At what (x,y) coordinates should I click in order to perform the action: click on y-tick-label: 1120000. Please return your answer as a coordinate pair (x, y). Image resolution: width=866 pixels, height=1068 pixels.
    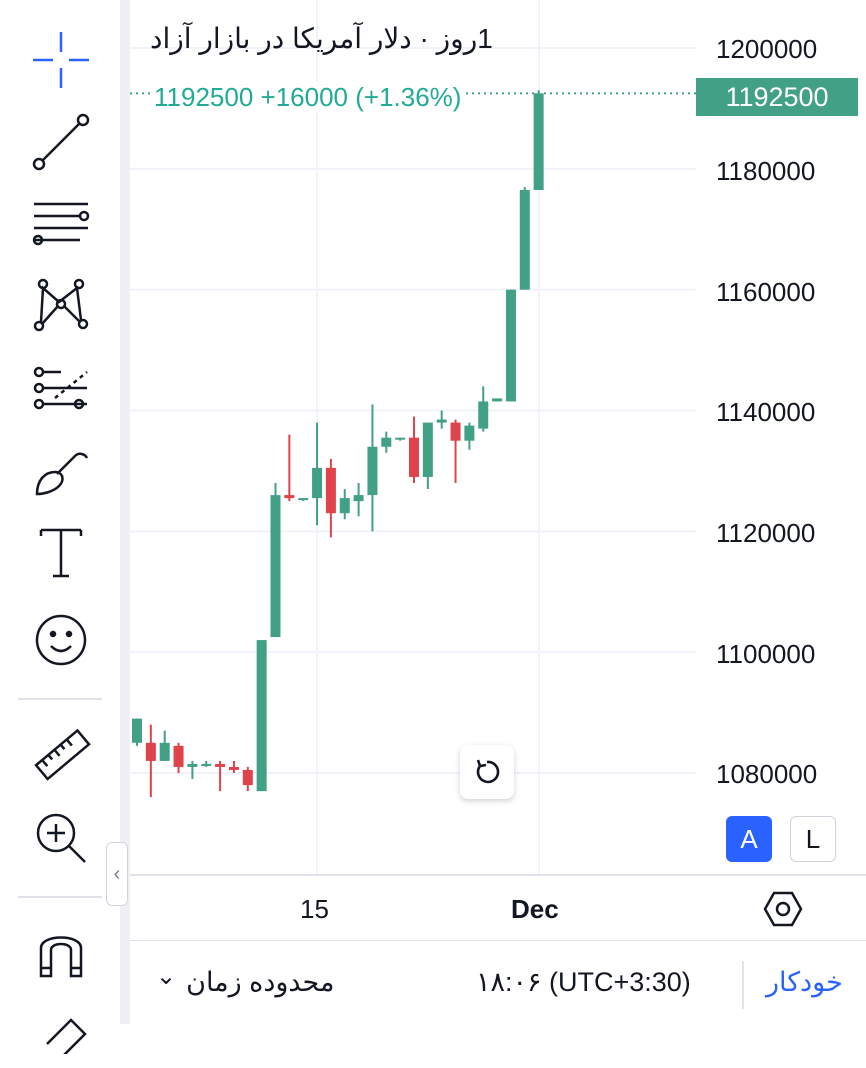
    Looking at the image, I should click on (766, 533).